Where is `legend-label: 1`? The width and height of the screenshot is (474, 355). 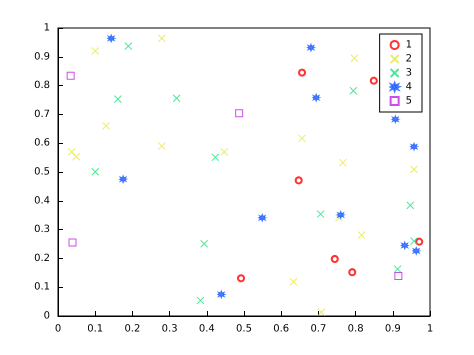
legend-label: 1 is located at coordinates (409, 45).